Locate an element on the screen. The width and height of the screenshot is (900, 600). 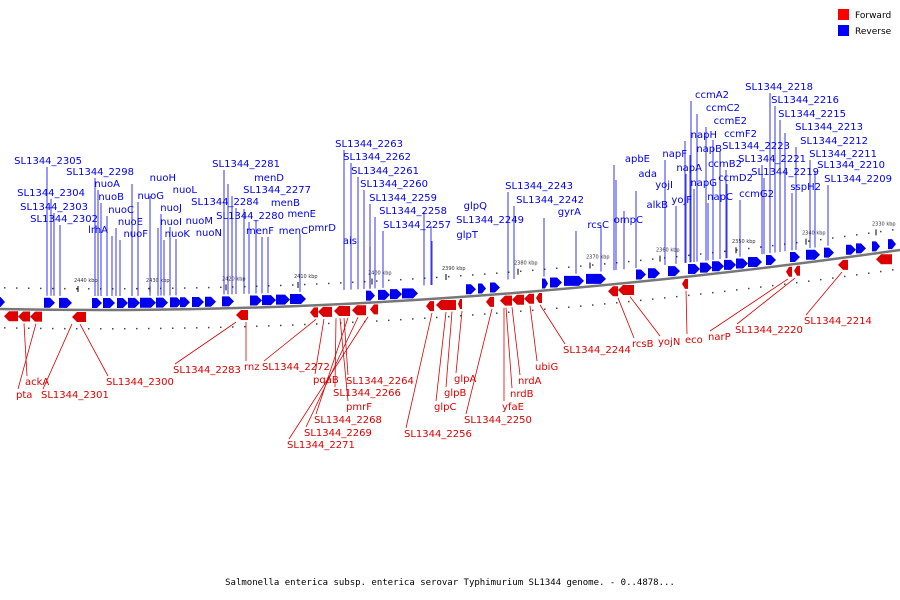
forward-gene-label: SL1344_2214 is located at coordinates (838, 321).